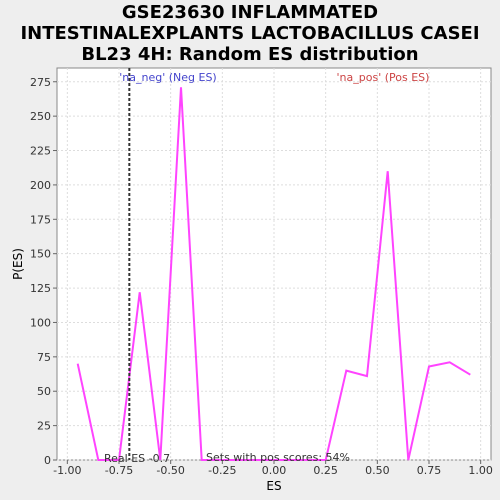 The image size is (500, 500). What do you see at coordinates (67, 470) in the screenshot?
I see `x-tick-label: -1.00` at bounding box center [67, 470].